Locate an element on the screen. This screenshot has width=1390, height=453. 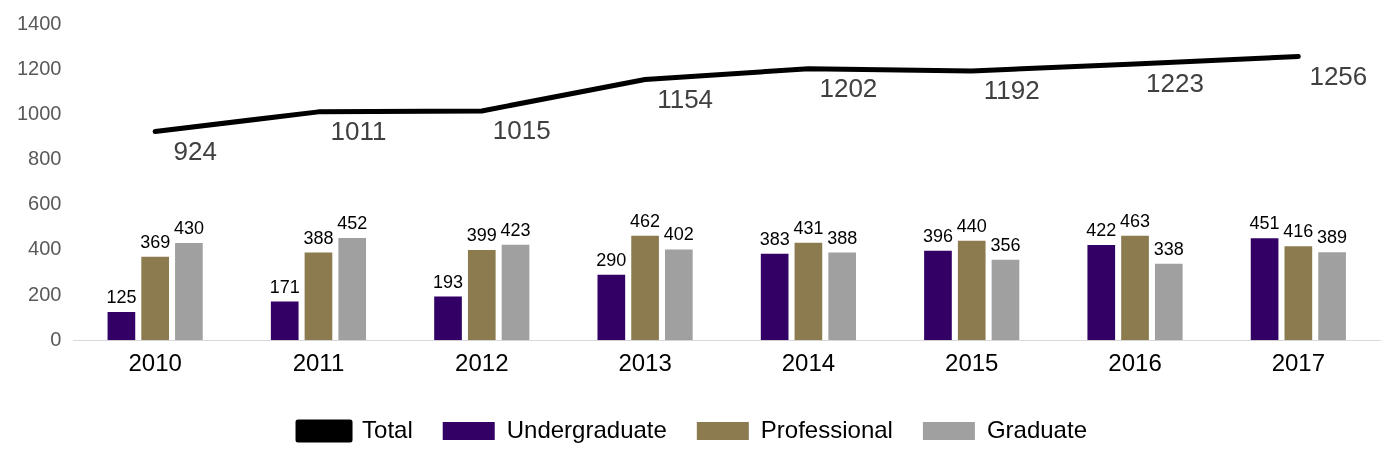
data-label: 1015 is located at coordinates (521, 130).